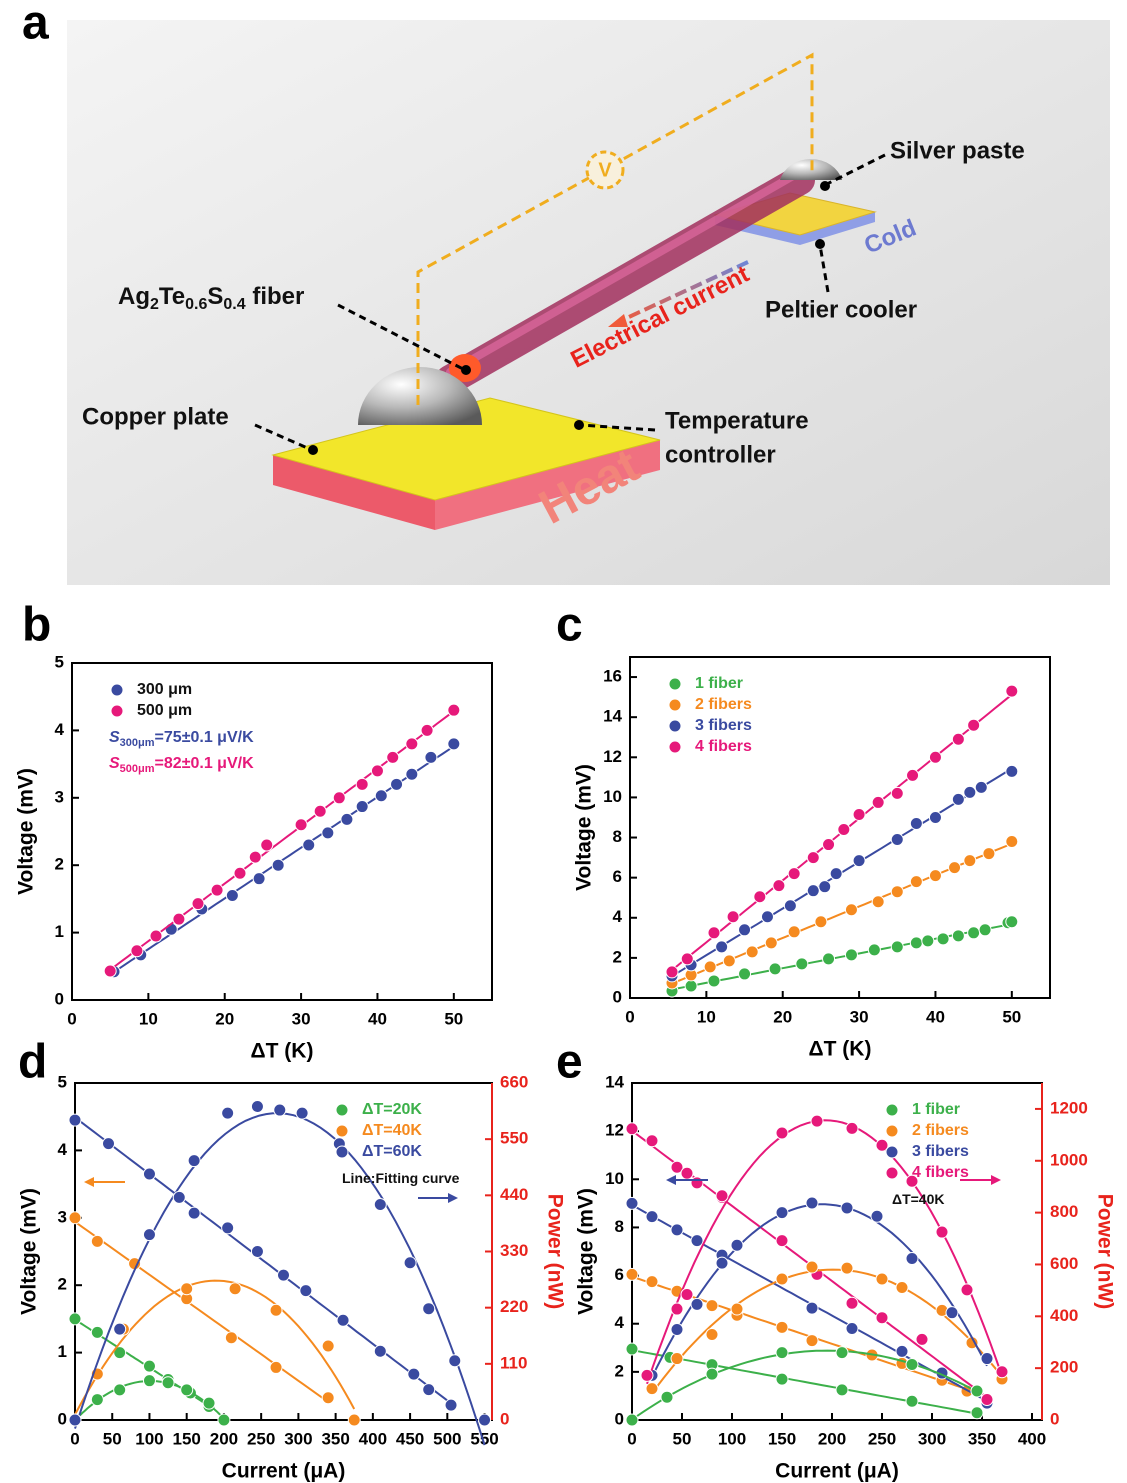  Describe the element at coordinates (114, 763) in the screenshot. I see `annotation-symbol: S` at that location.